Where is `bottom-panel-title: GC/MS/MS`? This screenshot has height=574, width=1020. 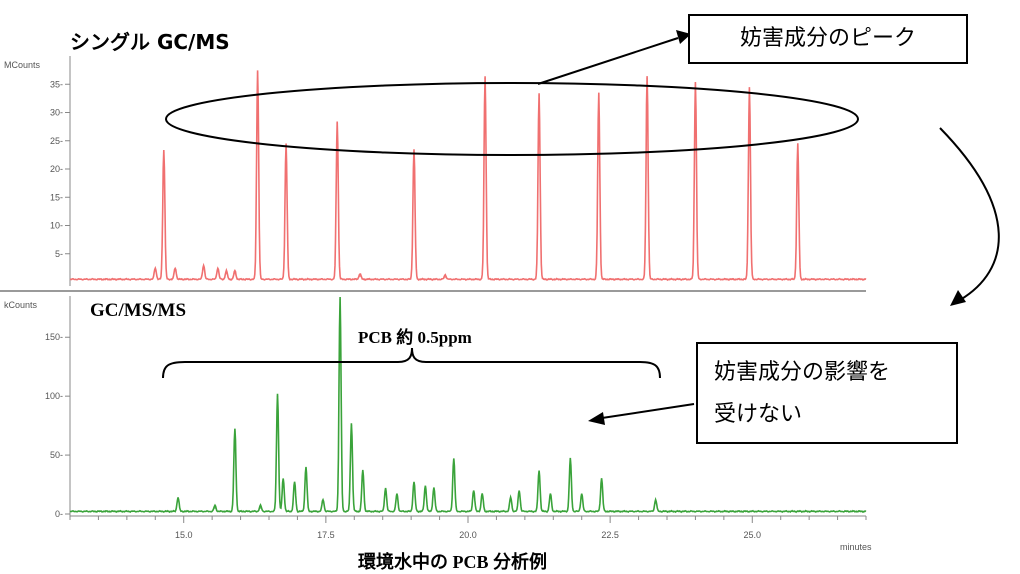
bottom-panel-title: GC/MS/MS is located at coordinates (138, 310).